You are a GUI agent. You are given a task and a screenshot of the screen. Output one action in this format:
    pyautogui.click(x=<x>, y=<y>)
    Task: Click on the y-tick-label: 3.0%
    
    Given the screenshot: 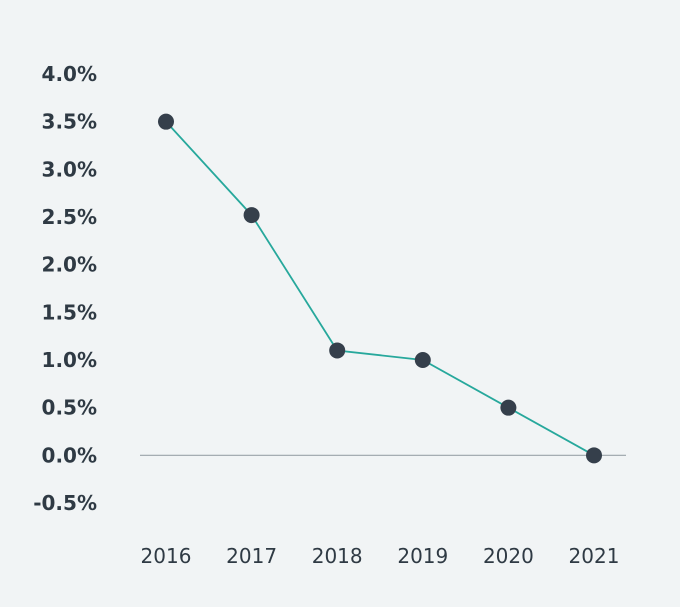 What is the action you would take?
    pyautogui.click(x=69, y=169)
    